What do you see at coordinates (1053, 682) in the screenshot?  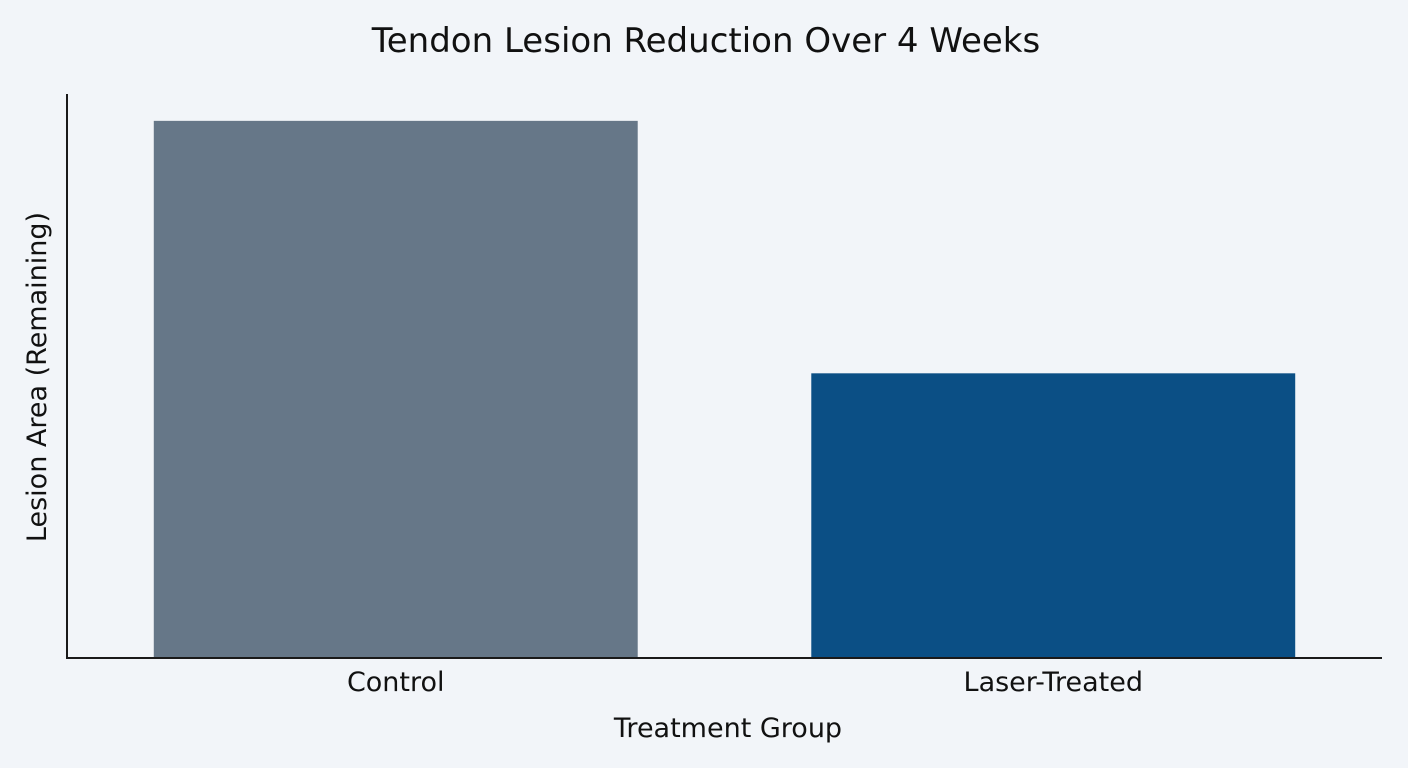 I see `x-tick-label: Laser-Treated` at bounding box center [1053, 682].